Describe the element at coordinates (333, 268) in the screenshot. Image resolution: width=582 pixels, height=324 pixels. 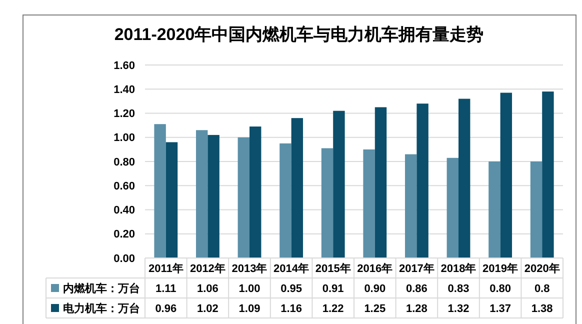
I see `x-tick-label: 2015年` at that location.